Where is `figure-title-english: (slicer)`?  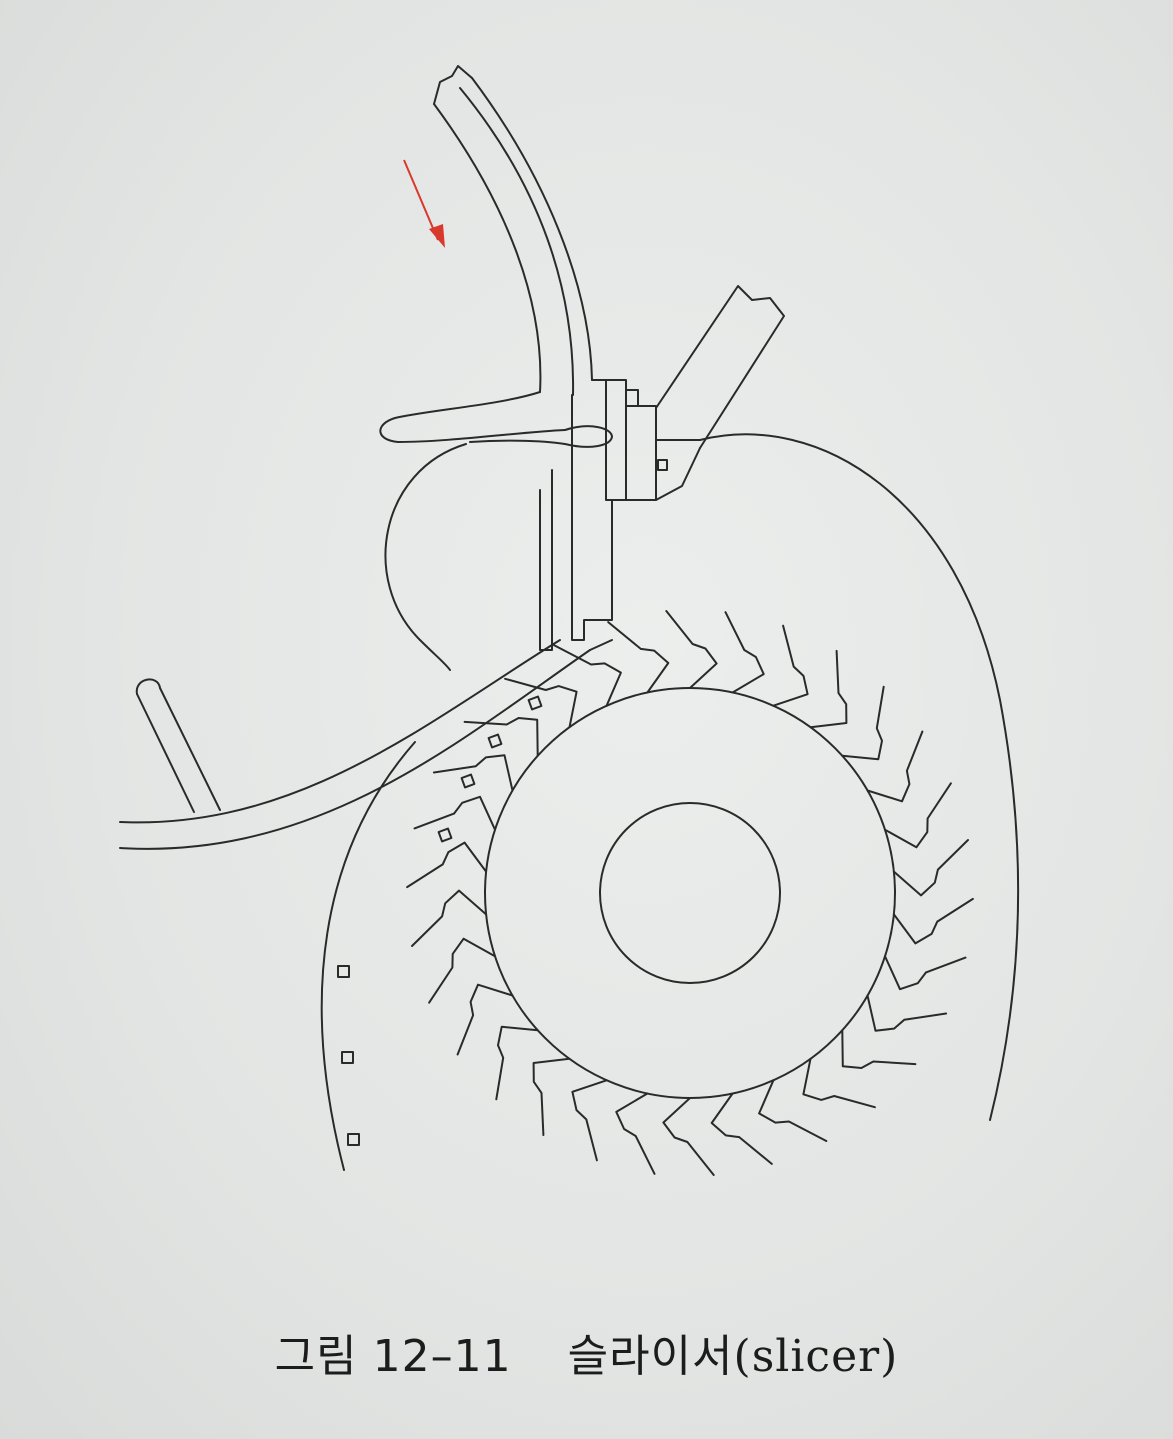
figure-title-english: (slicer) is located at coordinates (816, 1356).